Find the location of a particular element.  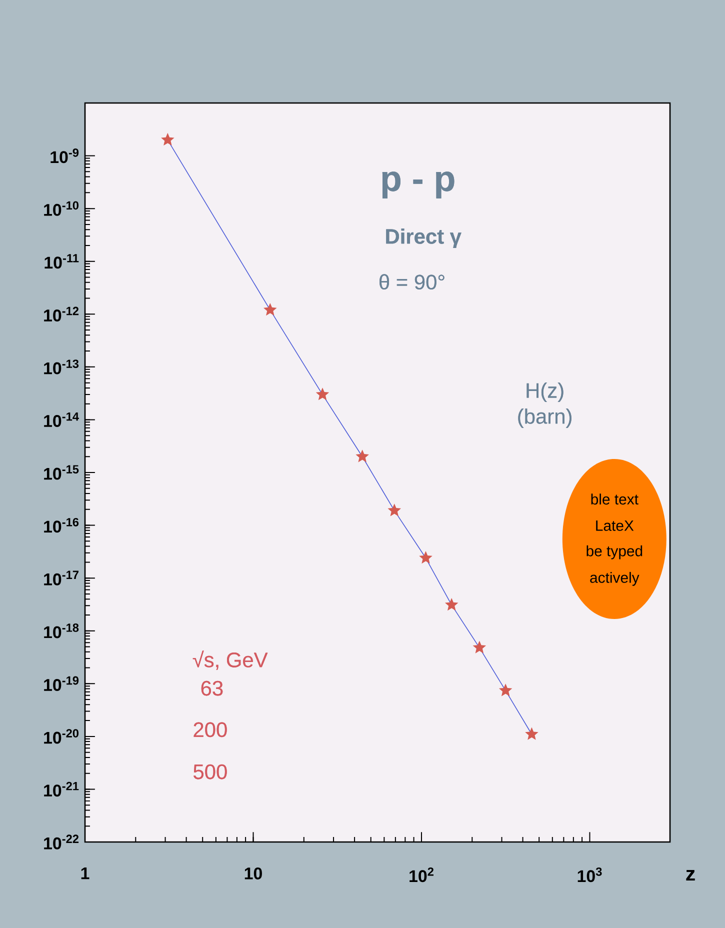

y-tick-label: 10$^{-10}$ is located at coordinates (61, 208).